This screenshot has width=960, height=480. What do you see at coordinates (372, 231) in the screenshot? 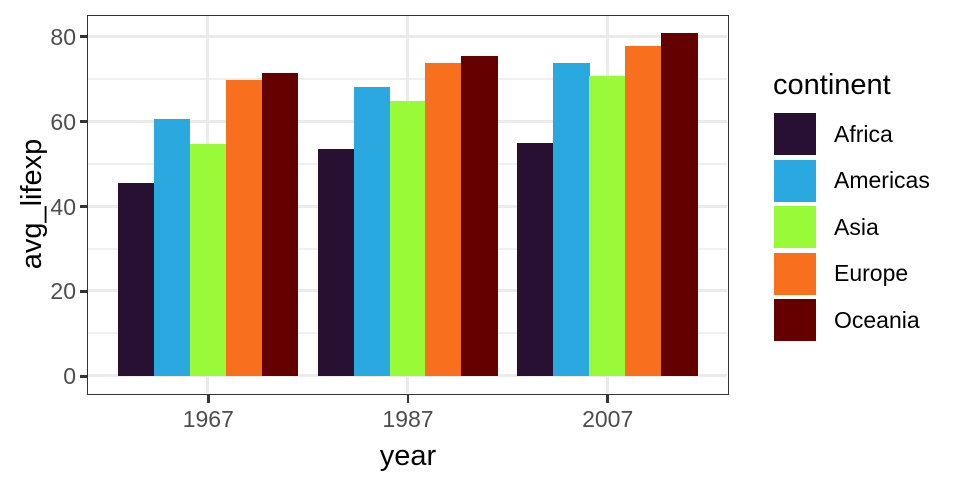
I see `bar-1987-americas` at bounding box center [372, 231].